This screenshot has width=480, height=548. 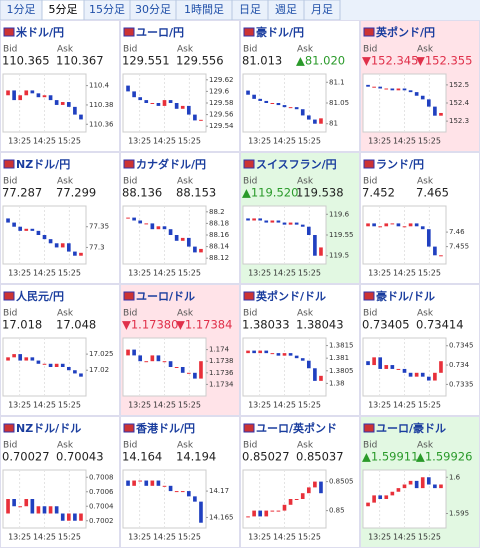 I want to click on y-tick-label: 129.58, so click(x=221, y=103).